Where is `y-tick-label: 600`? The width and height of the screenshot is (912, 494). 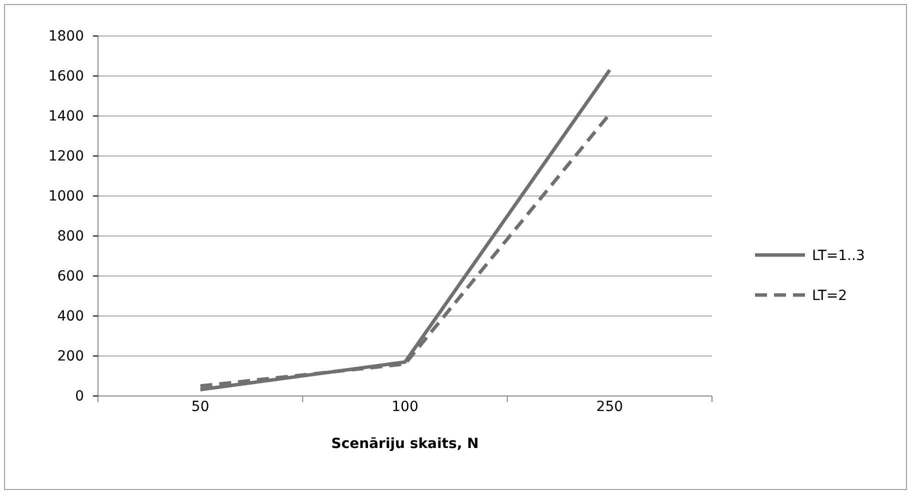 y-tick-label: 600 is located at coordinates (70, 276).